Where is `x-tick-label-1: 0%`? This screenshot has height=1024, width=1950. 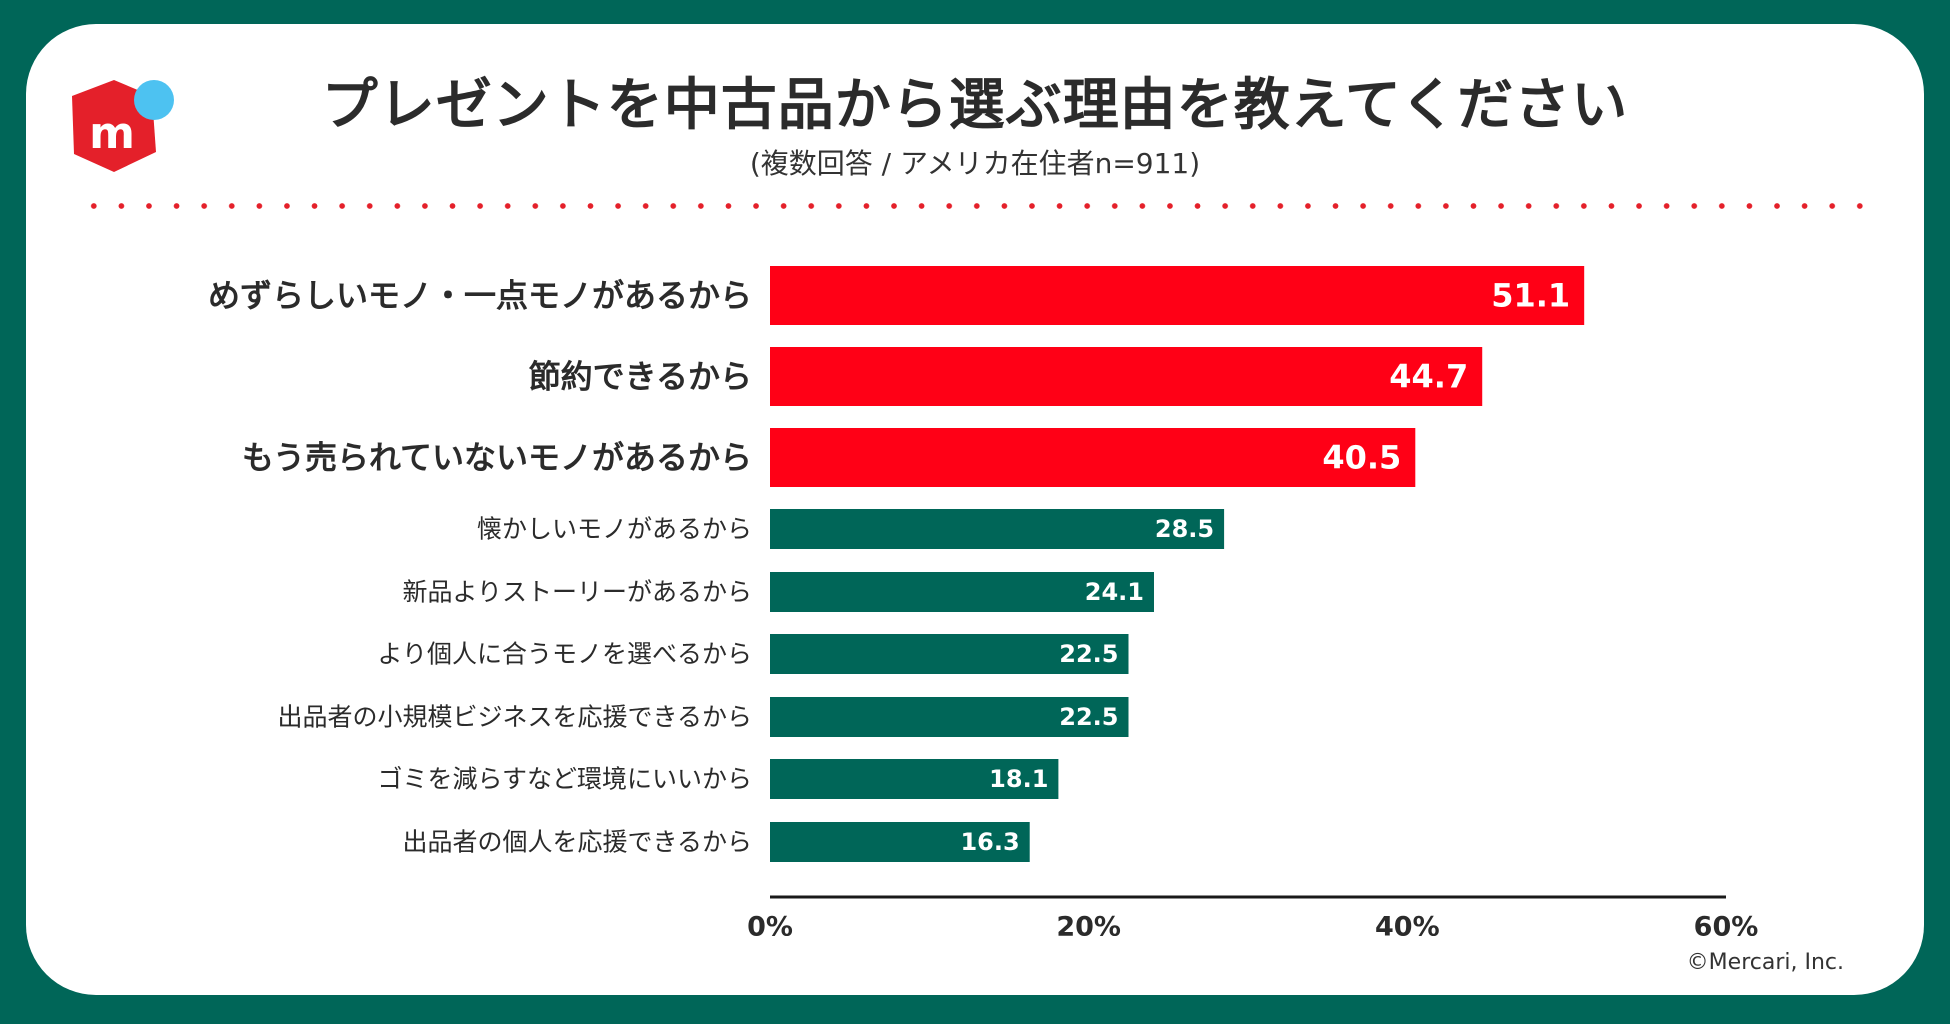
x-tick-label-1: 0% is located at coordinates (770, 927).